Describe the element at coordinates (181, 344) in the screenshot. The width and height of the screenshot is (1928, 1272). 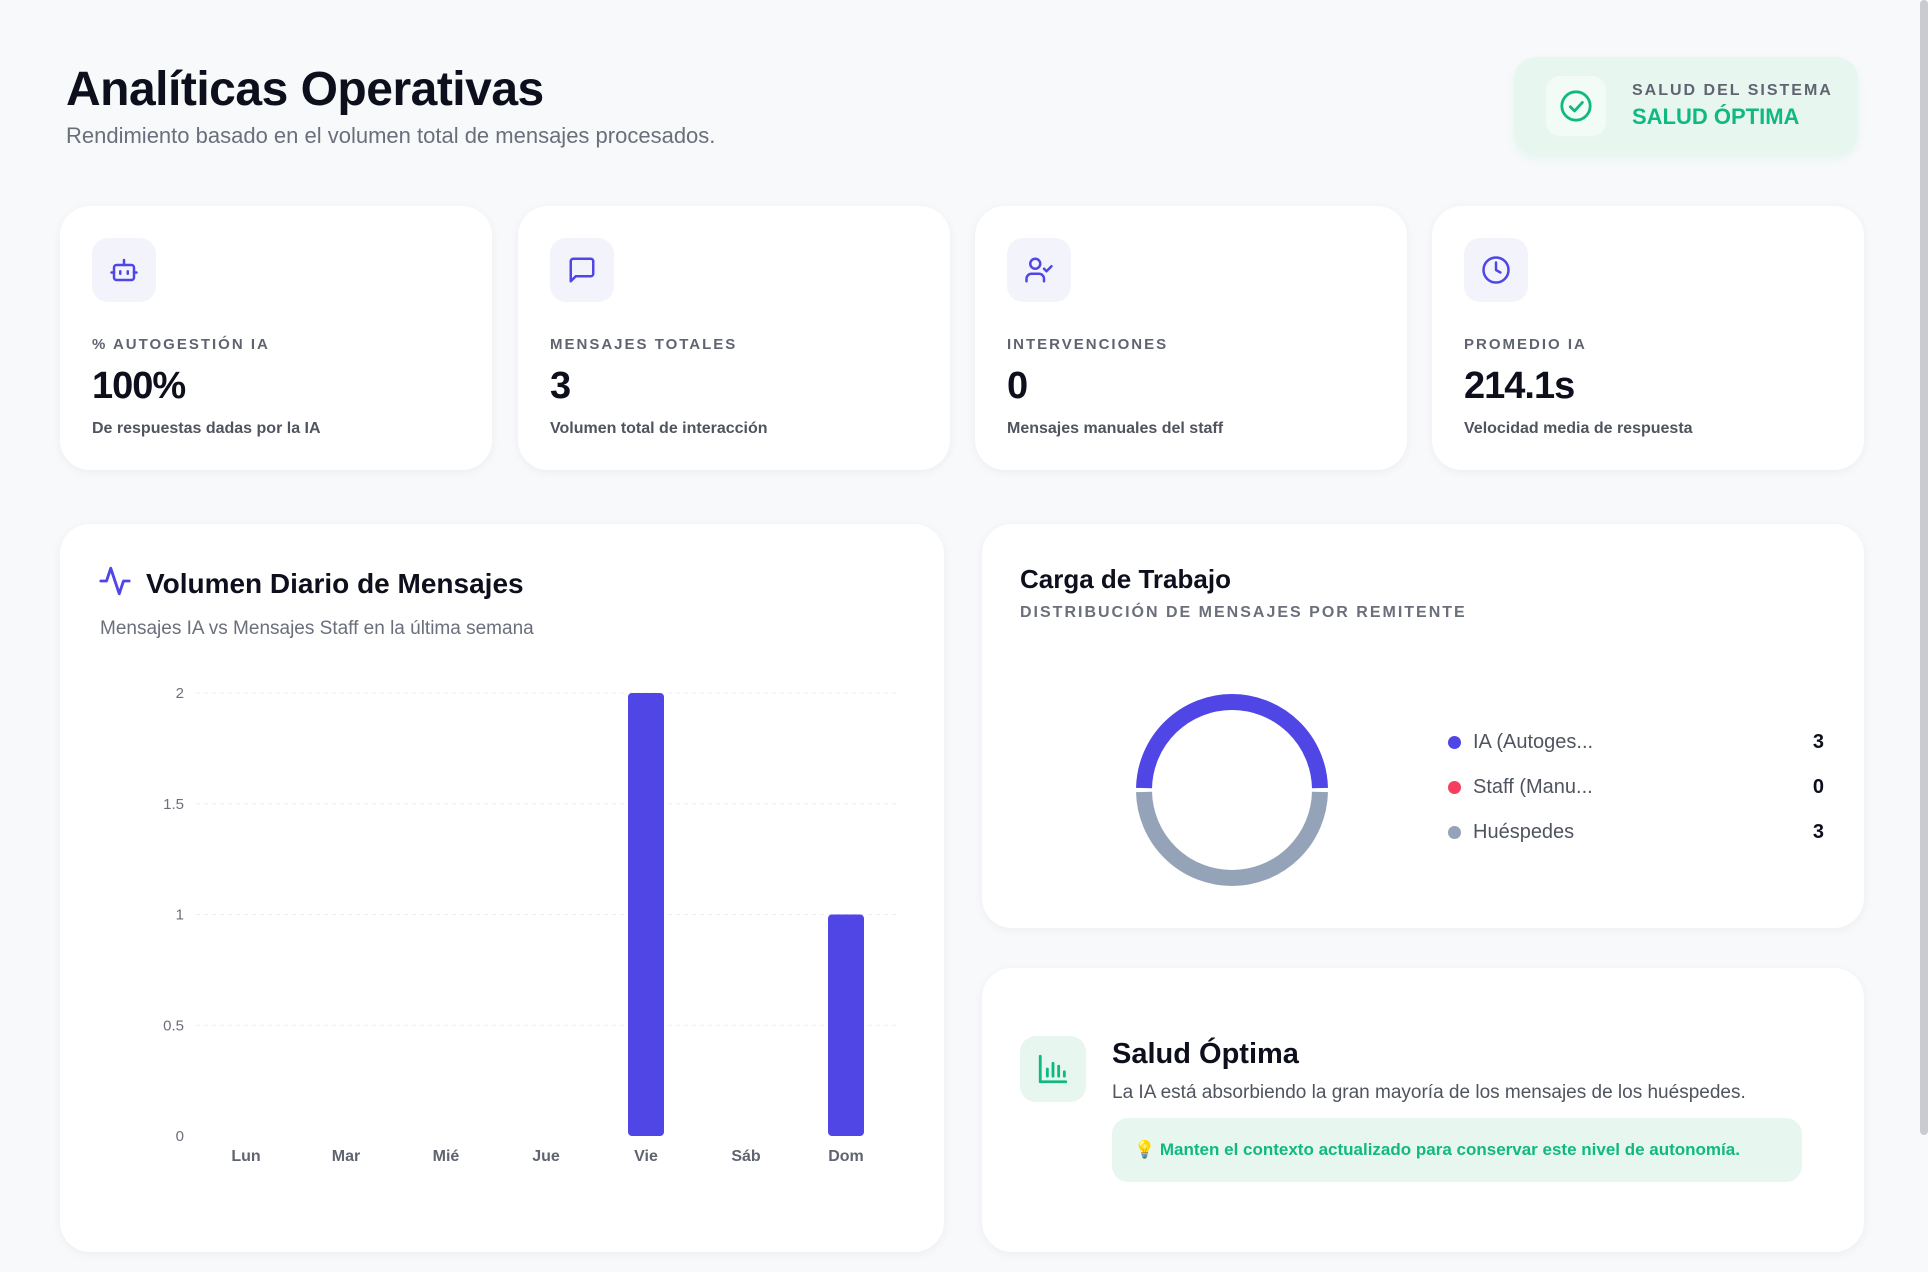
I see `stat-label: % AUTOGESTIÓN IA` at that location.